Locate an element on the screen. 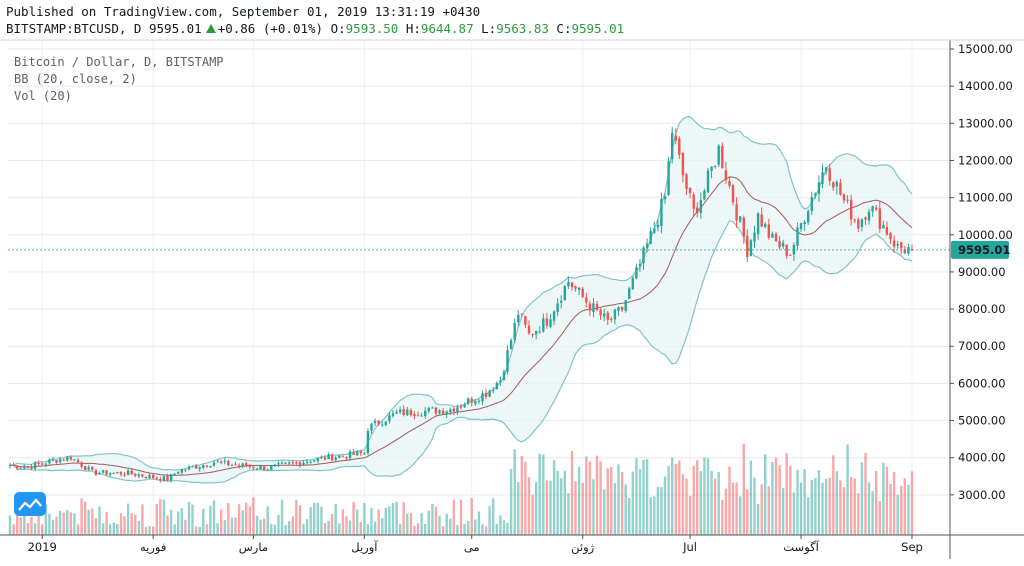  legend-vol: Vol (20) is located at coordinates (43, 96).